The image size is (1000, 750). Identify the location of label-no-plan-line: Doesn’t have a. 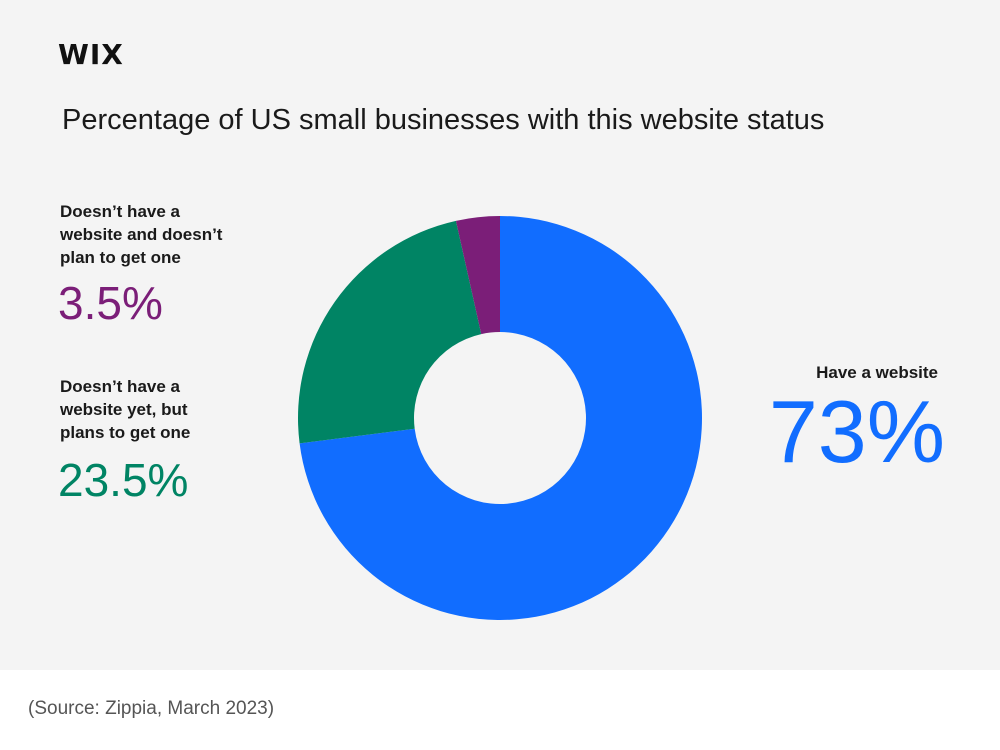
(120, 211).